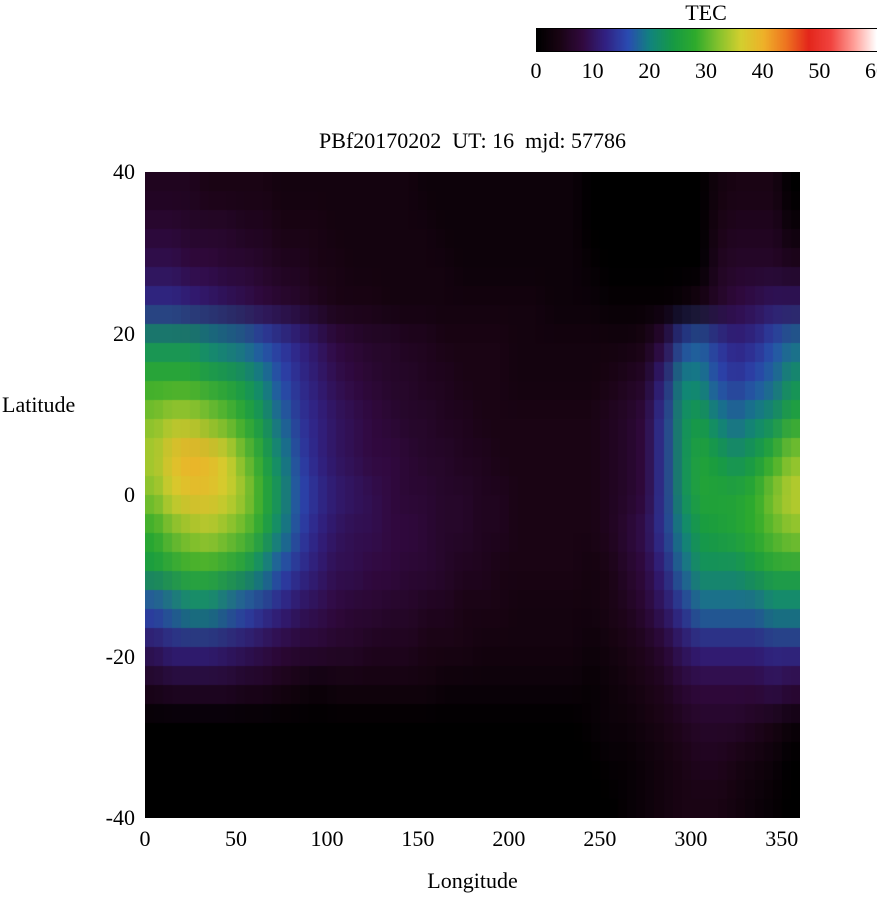 This screenshot has height=900, width=877. I want to click on colorbar-tick-label: 40, so click(762, 70).